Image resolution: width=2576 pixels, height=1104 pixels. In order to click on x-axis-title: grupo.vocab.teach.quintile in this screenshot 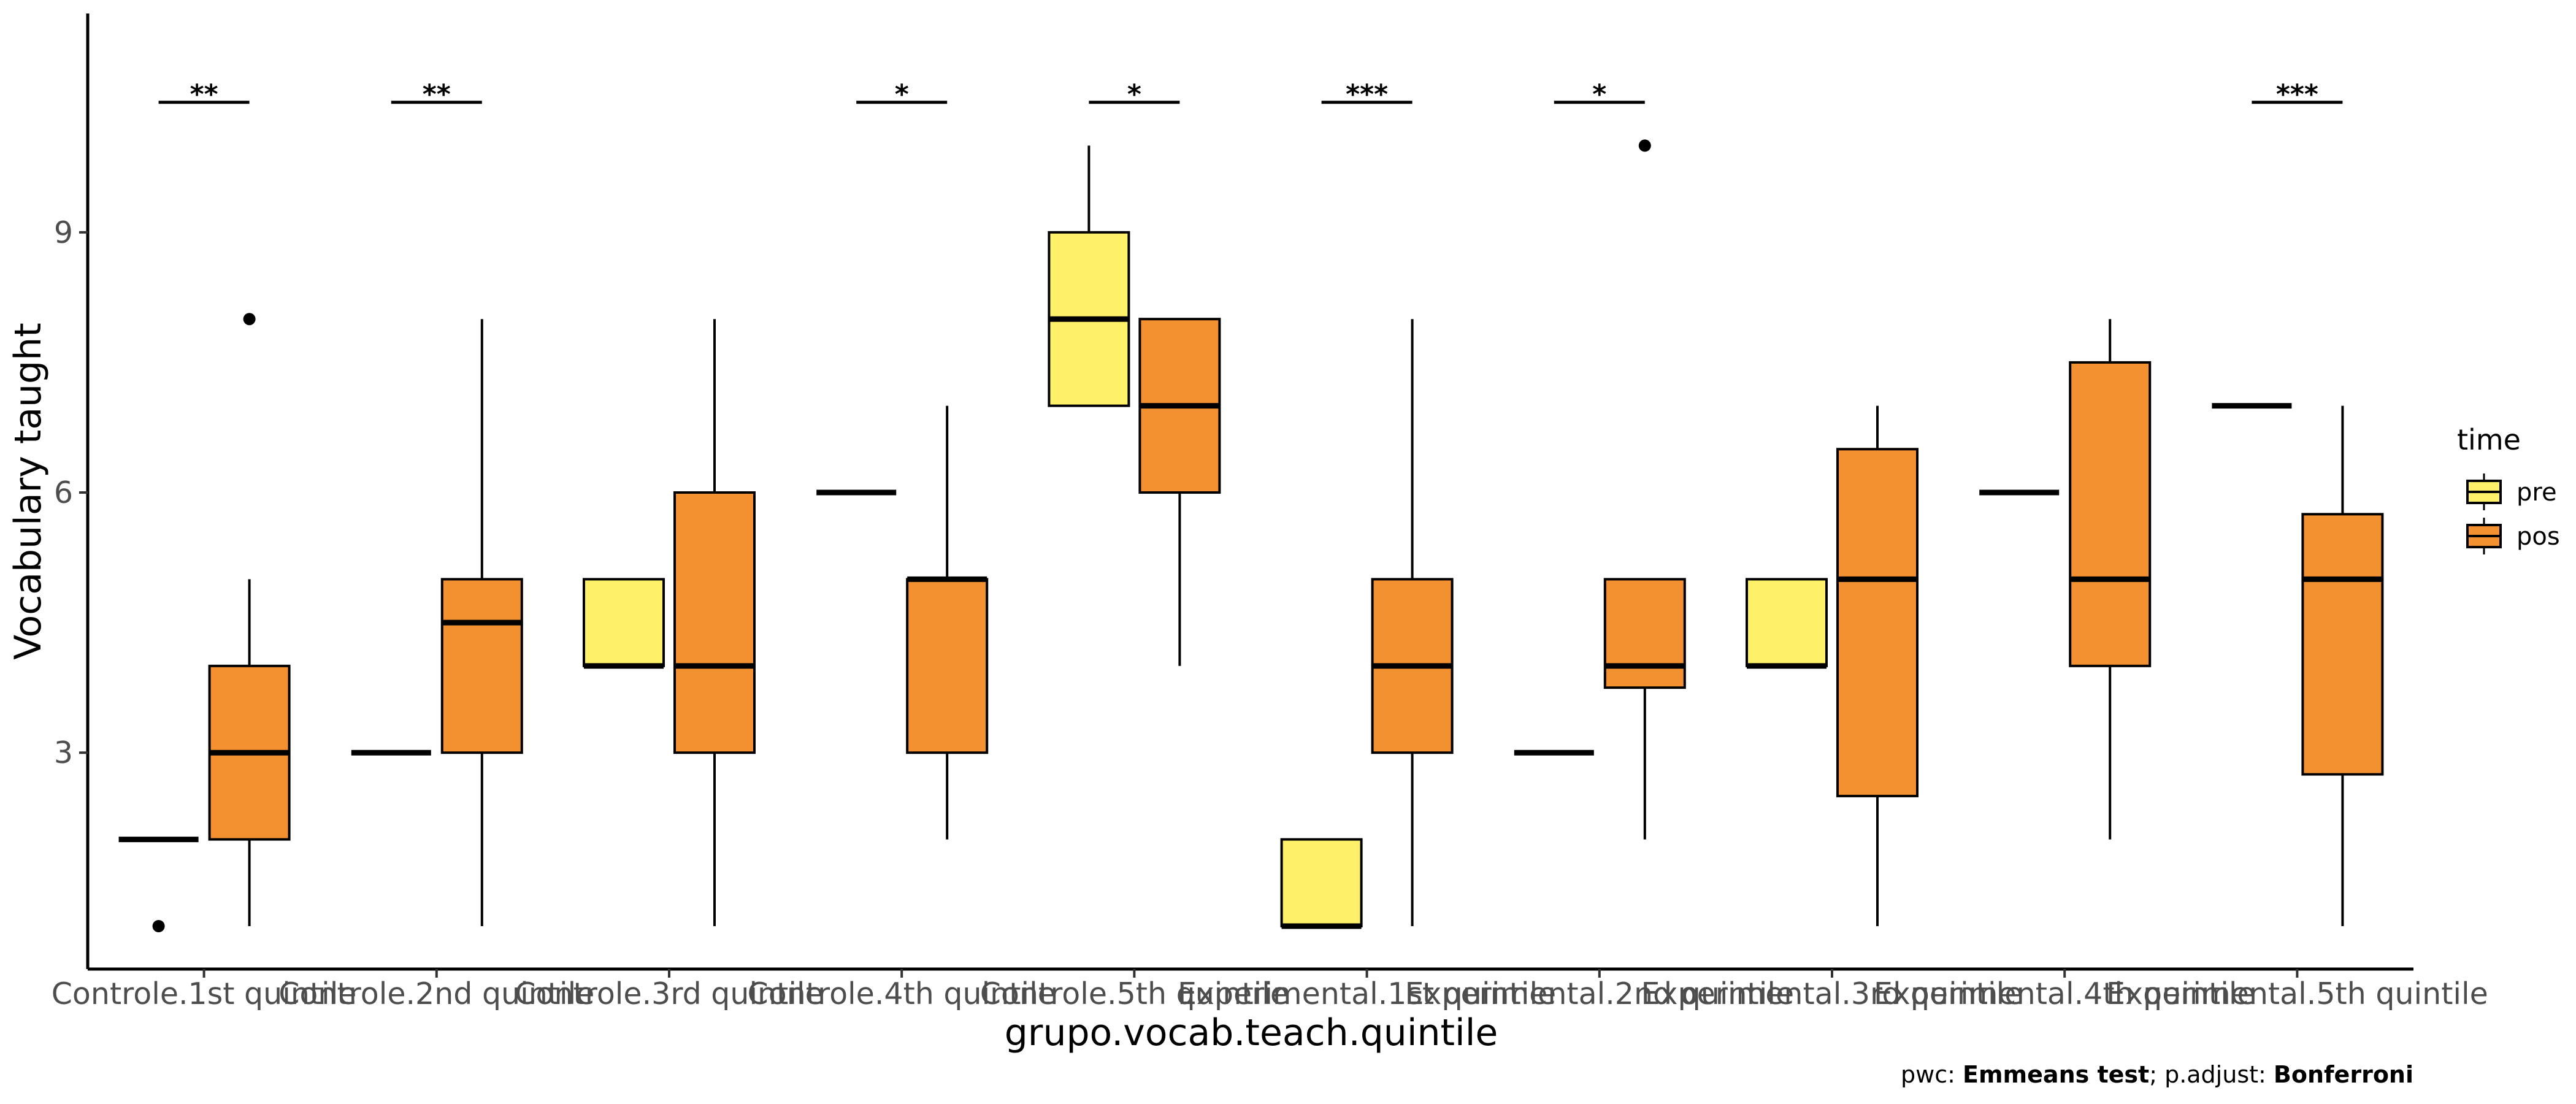, I will do `click(1251, 1032)`.